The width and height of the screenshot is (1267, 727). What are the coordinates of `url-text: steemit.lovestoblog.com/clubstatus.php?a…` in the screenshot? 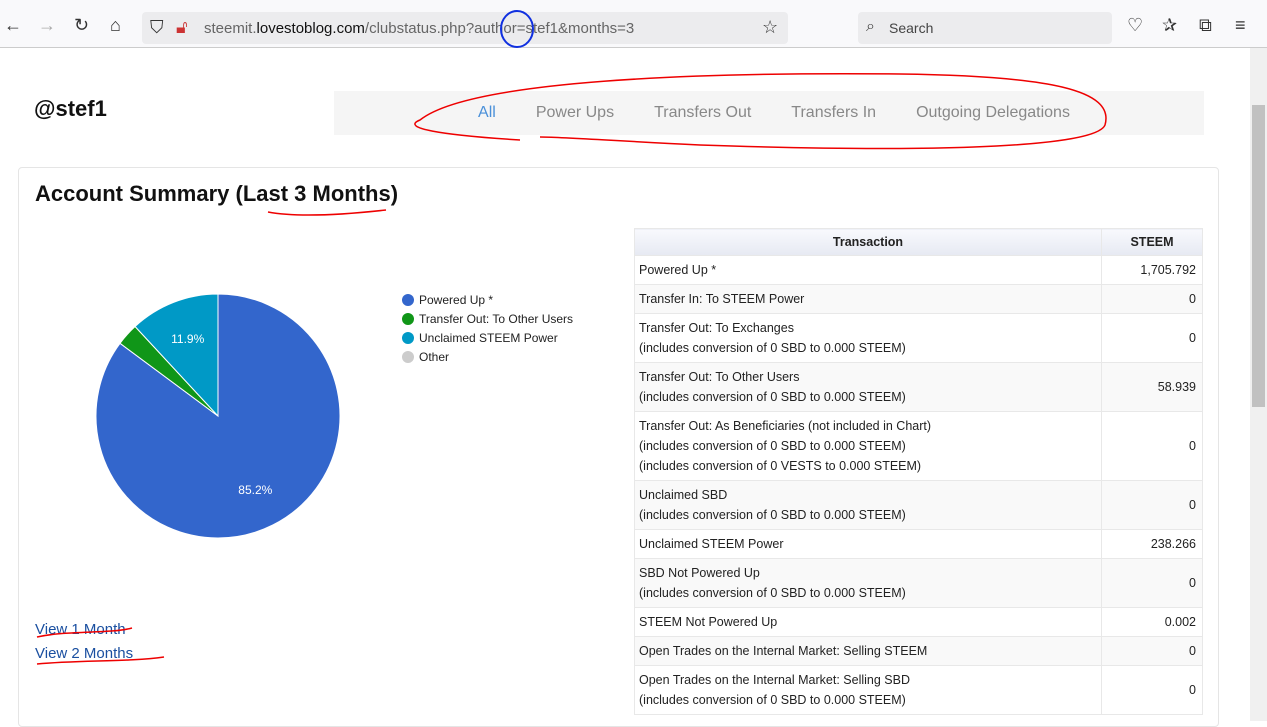 It's located at (419, 28).